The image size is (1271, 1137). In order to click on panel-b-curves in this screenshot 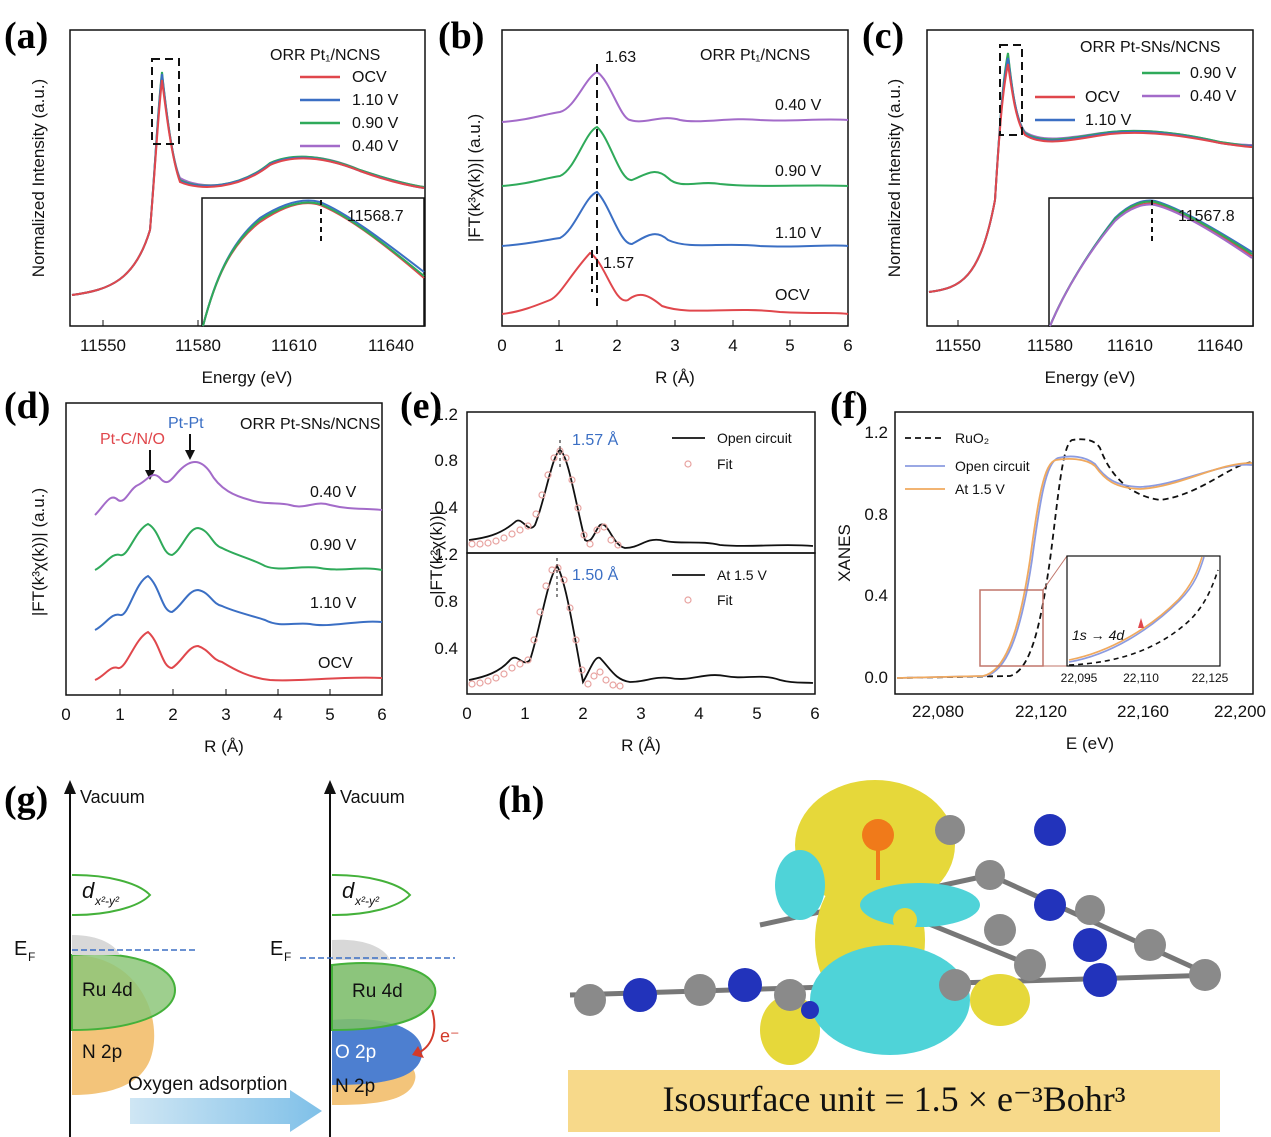, I will do `click(675, 192)`.